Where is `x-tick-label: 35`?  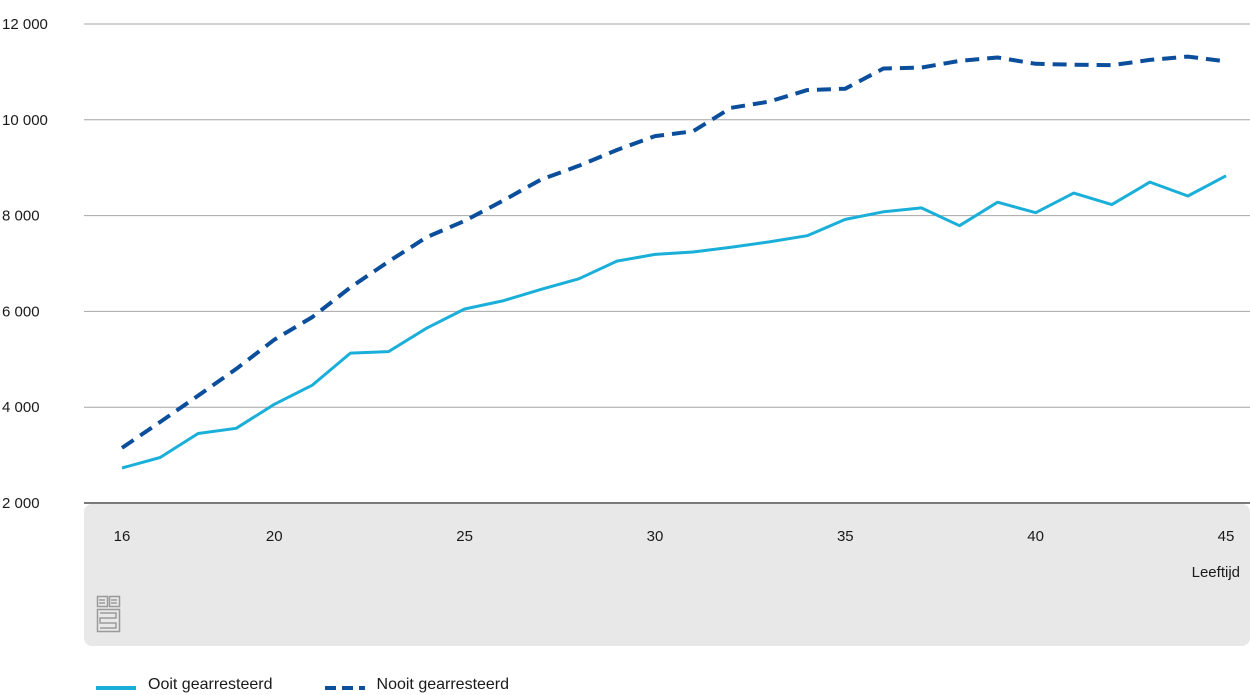
x-tick-label: 35 is located at coordinates (845, 536).